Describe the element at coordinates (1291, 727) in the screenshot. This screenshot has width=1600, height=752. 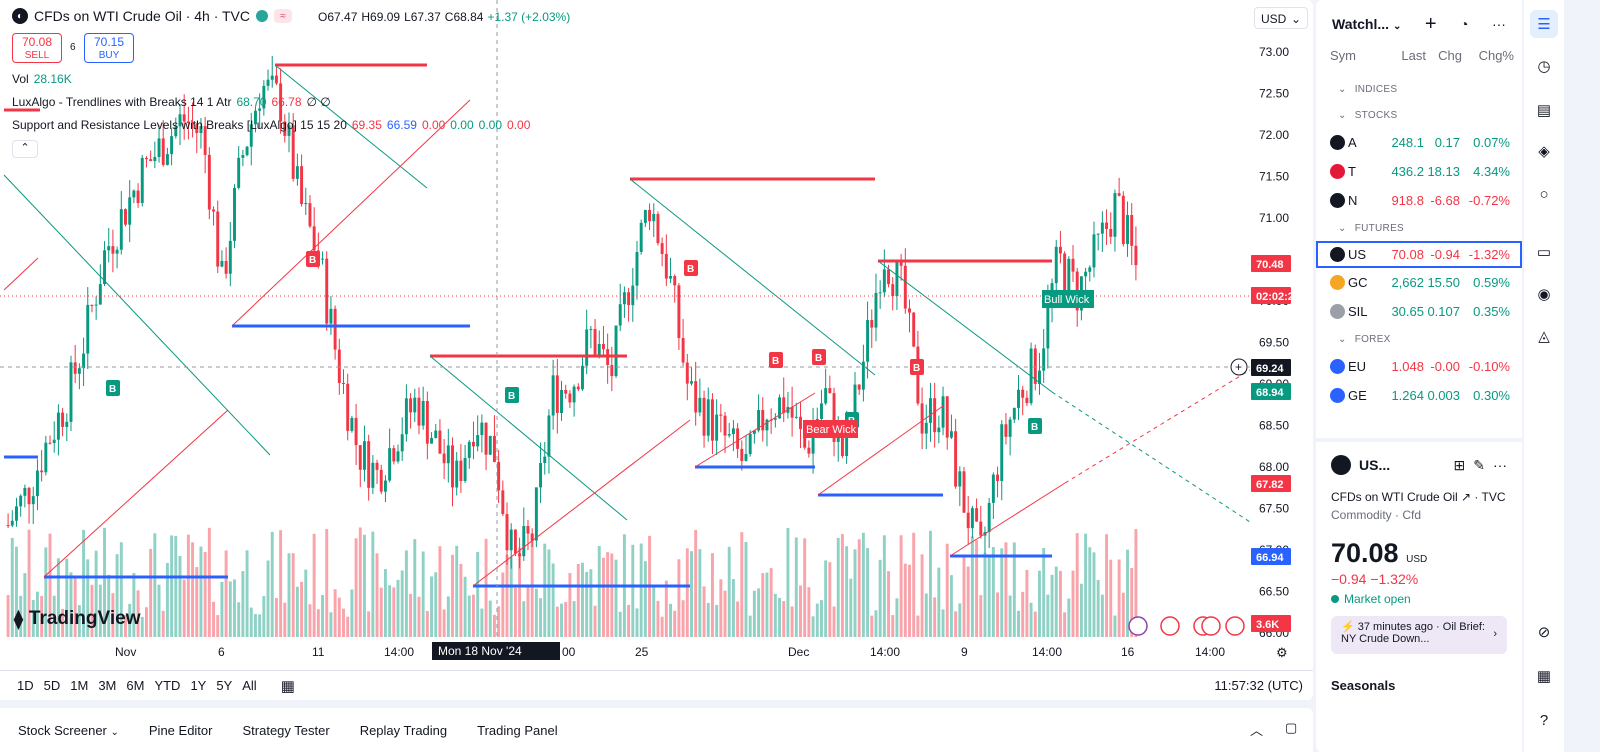
I see `maximize-panel-icon: ▢` at that location.